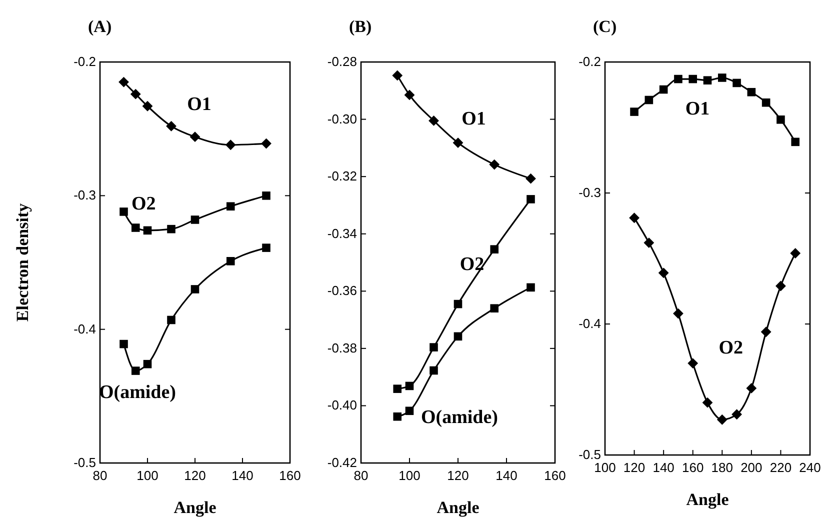 The image size is (823, 519). What do you see at coordinates (342, 176) in the screenshot?
I see `y-tick-label: -0.32` at bounding box center [342, 176].